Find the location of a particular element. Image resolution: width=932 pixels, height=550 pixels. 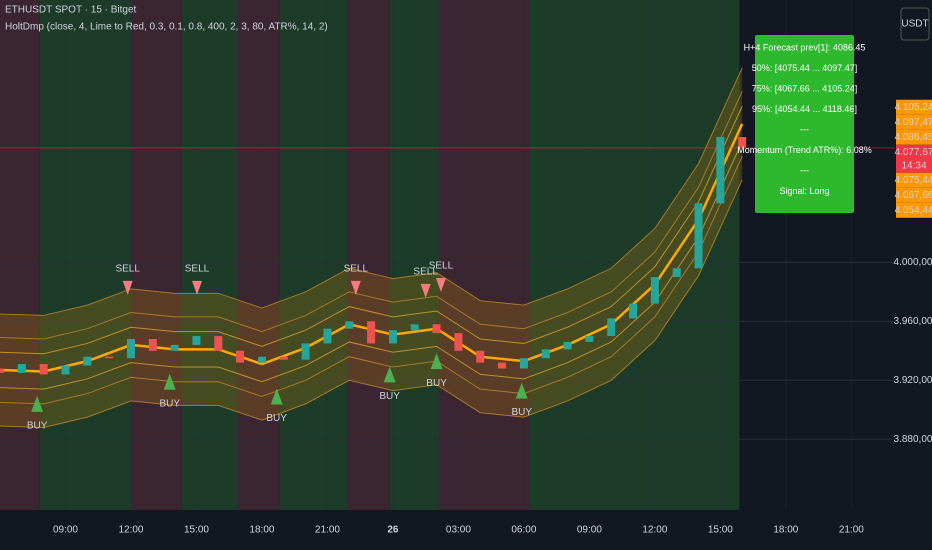

info-box is located at coordinates (804, 124).